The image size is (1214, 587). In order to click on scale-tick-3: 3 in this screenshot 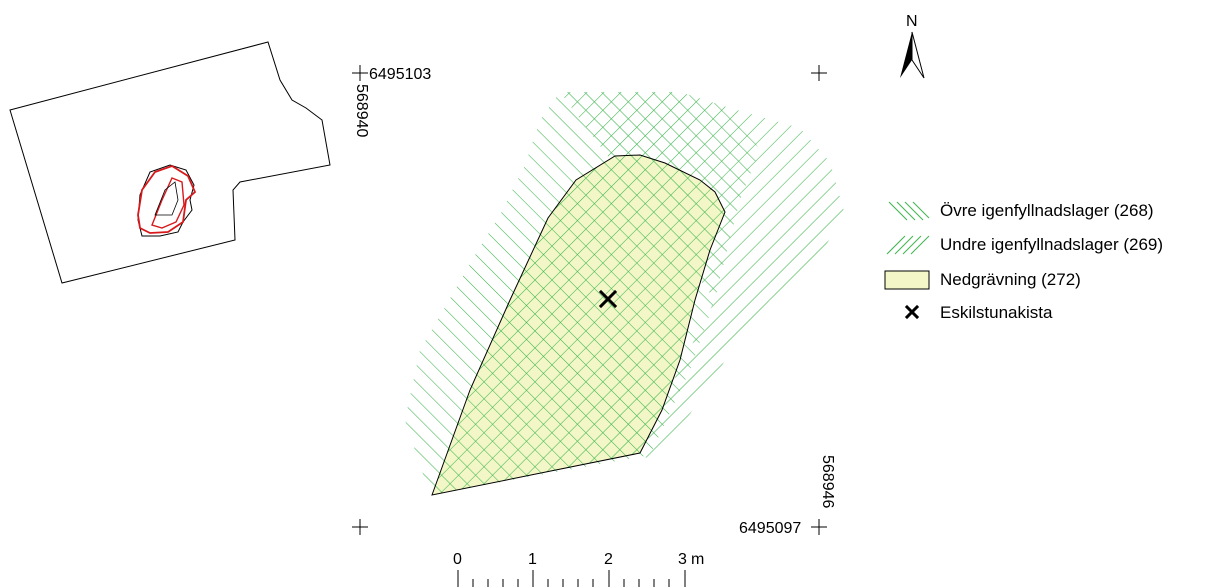, I will do `click(682, 559)`.